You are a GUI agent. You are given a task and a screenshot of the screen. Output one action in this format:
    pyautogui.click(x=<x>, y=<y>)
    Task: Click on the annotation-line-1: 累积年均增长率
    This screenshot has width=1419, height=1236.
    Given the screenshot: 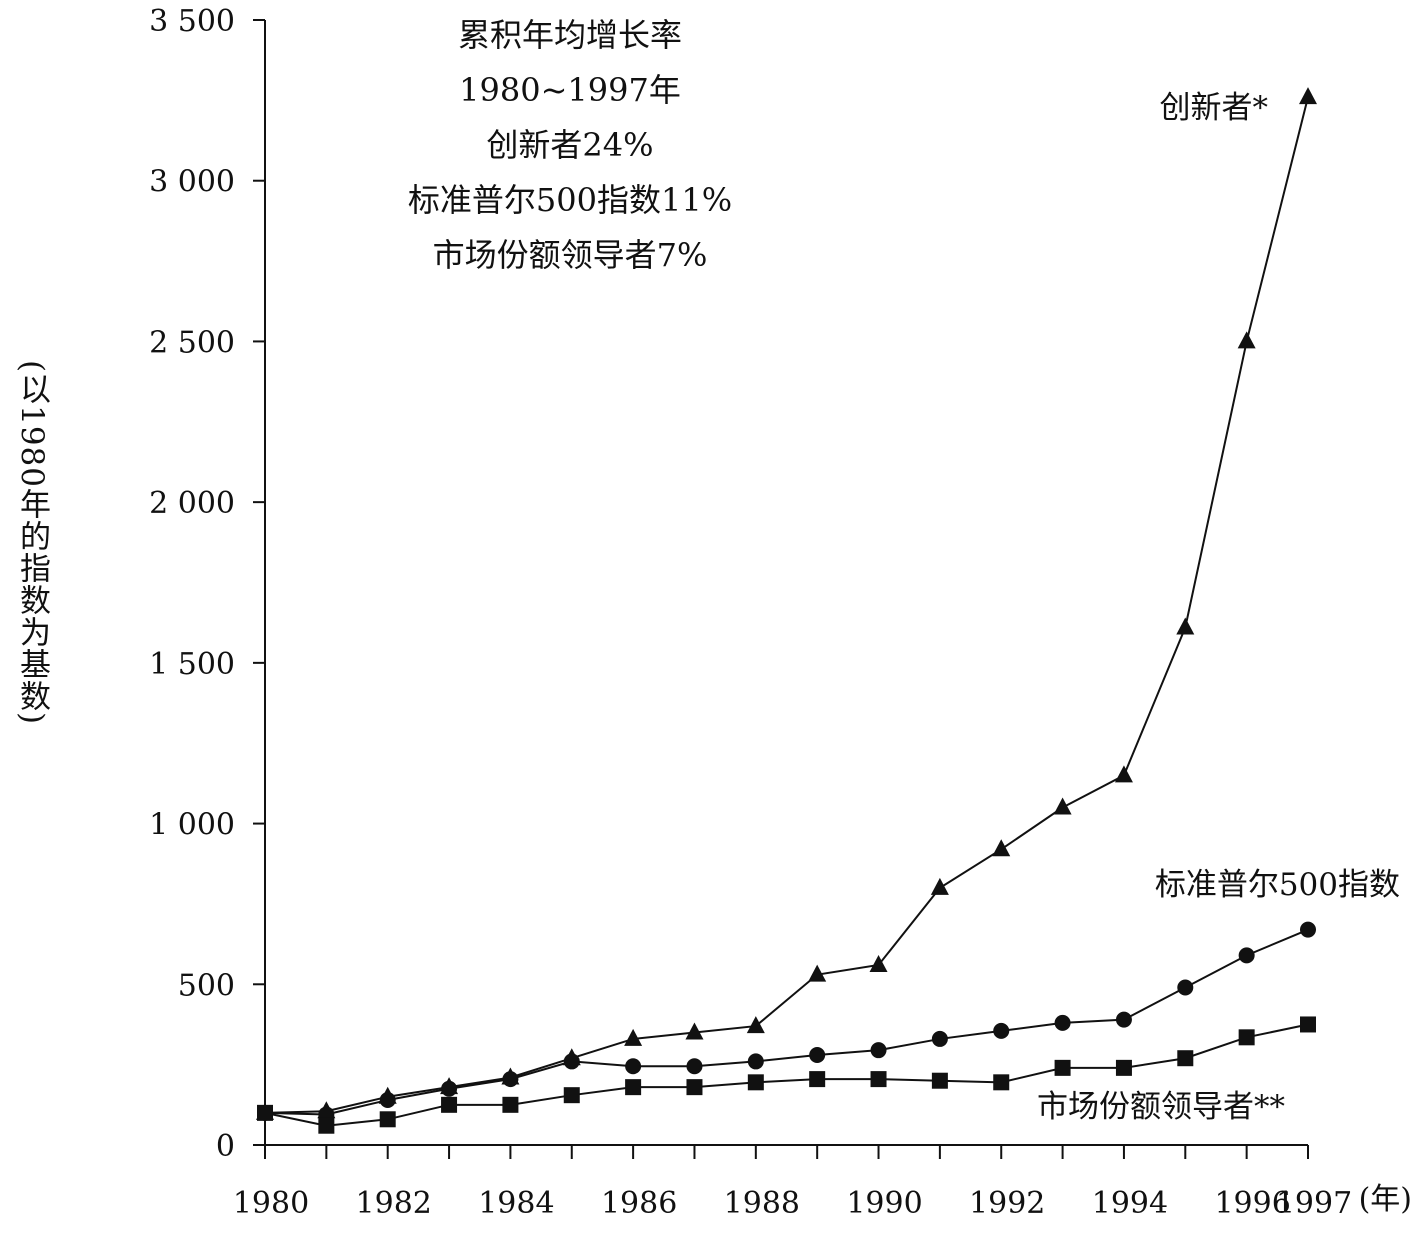 What is the action you would take?
    pyautogui.click(x=569, y=35)
    